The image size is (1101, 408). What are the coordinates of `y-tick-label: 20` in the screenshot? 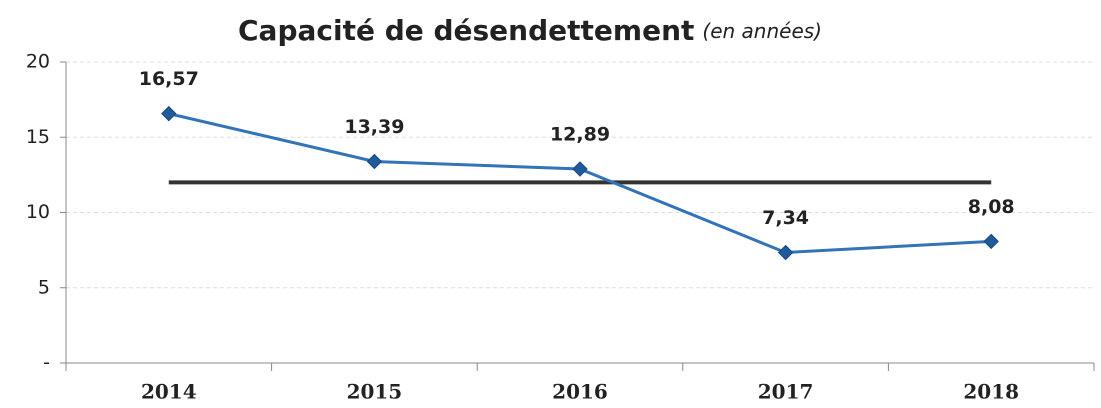 It's located at (38, 62).